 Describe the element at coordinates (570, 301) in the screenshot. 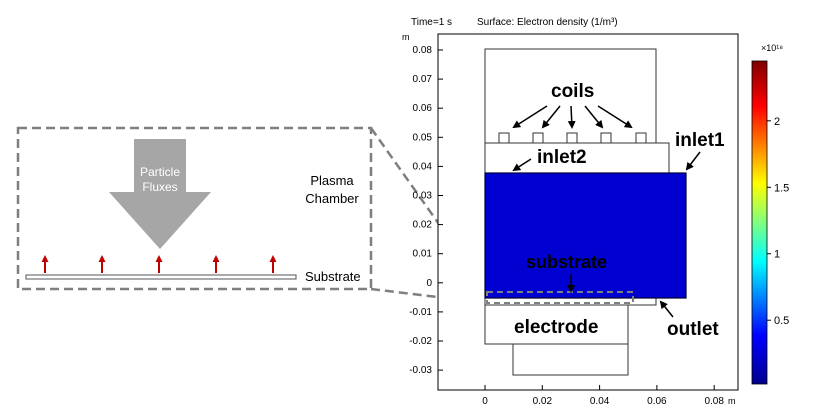

I see `substrate-holder-outline` at that location.